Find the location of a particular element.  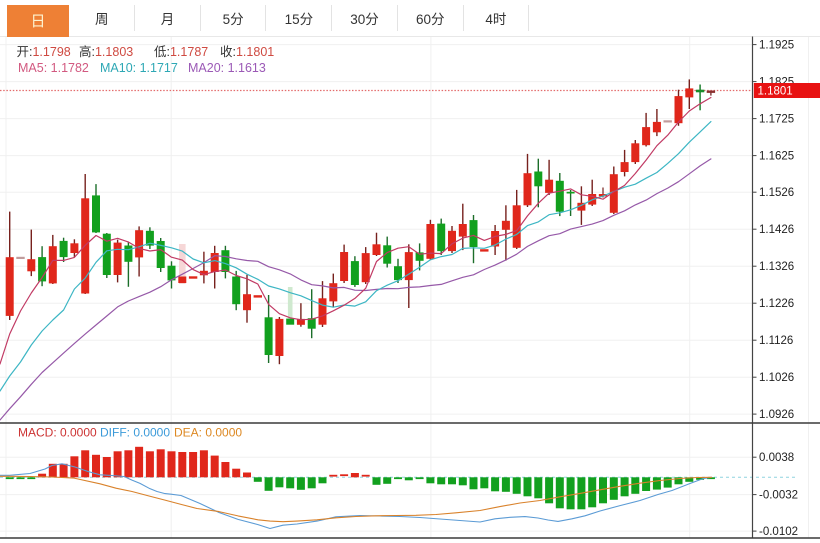

svg-text: -0.0032 is located at coordinates (778, 495).